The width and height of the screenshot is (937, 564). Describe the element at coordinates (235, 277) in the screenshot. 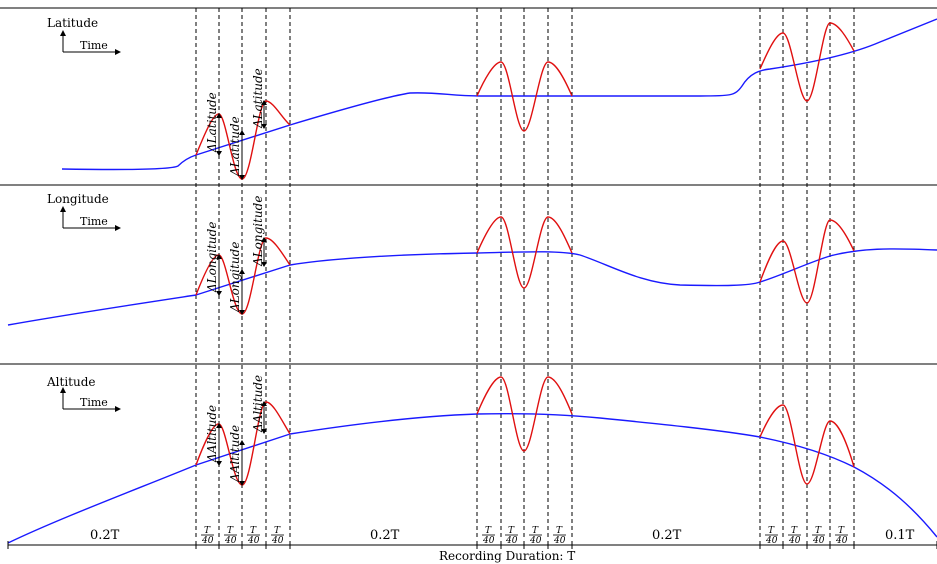

I see `longitude-delta-label-2: ΔLongitude` at that location.